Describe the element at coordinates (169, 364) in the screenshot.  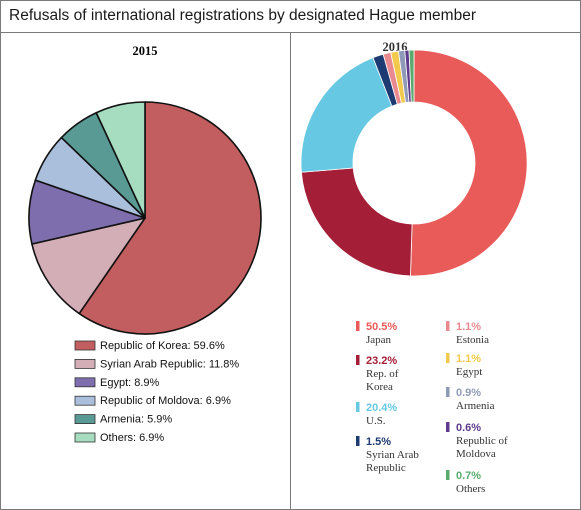
I see `legend-label-2015-1: Syrian Arab Republic: 11.8%` at that location.